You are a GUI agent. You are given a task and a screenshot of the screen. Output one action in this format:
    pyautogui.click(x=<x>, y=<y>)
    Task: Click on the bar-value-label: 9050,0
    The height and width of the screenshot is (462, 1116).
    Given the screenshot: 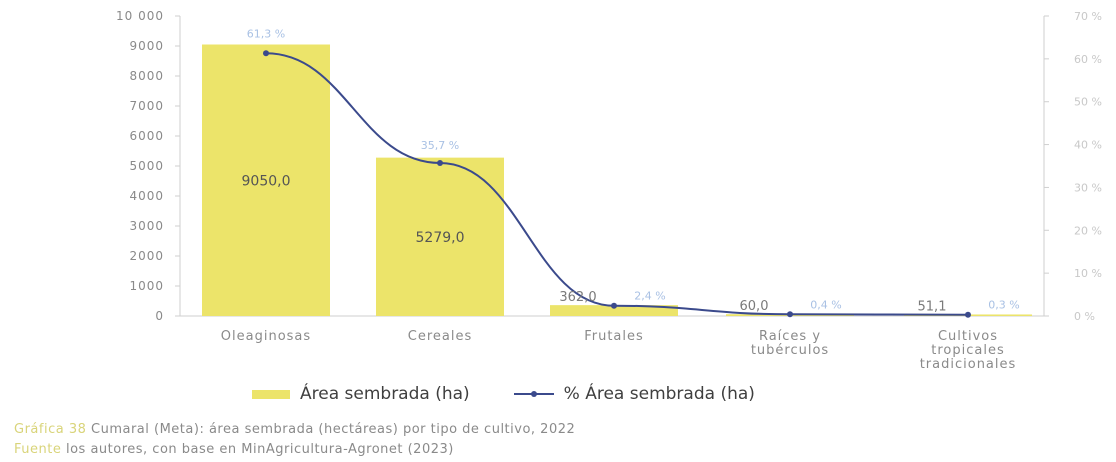 What is the action you would take?
    pyautogui.click(x=266, y=181)
    